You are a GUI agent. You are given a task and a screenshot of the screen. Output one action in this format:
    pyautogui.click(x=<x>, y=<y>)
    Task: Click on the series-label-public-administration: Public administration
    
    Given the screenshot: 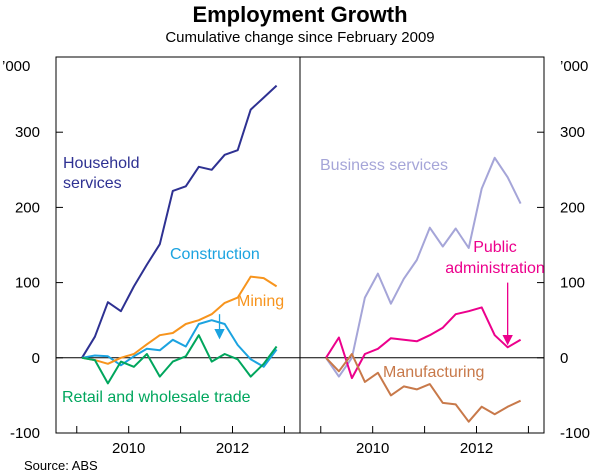 What is the action you would take?
    pyautogui.click(x=495, y=258)
    